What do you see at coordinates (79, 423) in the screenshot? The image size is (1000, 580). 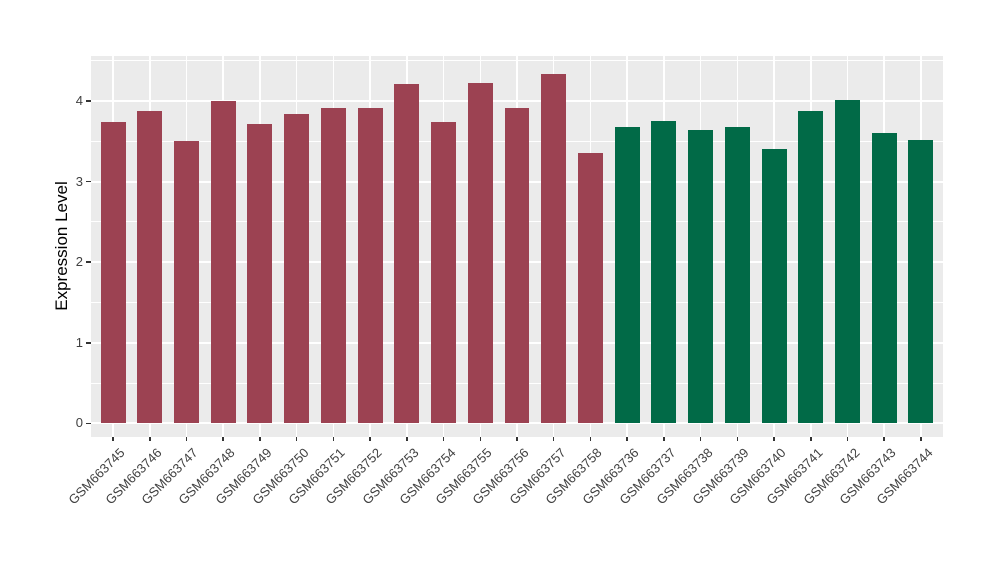 I see `y-tick-label: 0` at bounding box center [79, 423].